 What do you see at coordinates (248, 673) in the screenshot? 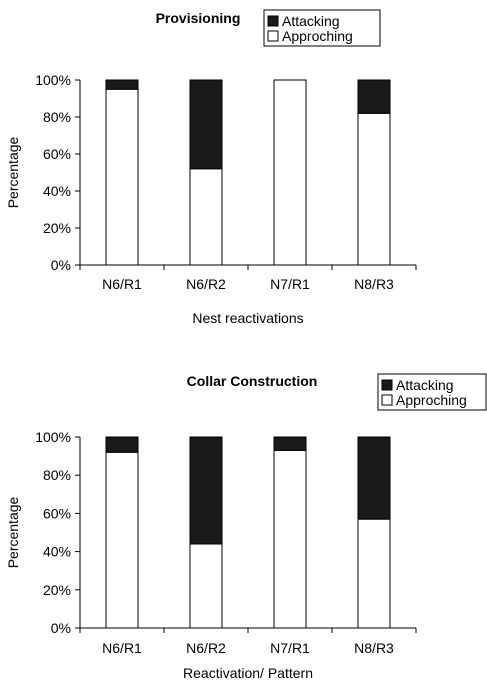
I see `x-axis-label: Reactivation/ Pattern` at bounding box center [248, 673].